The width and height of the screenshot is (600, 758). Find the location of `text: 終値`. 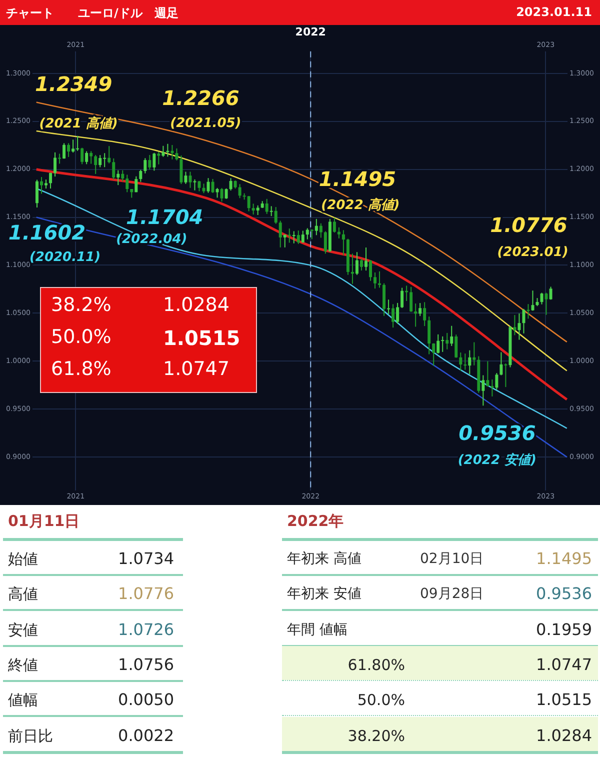

text: 終値 is located at coordinates (23, 665).